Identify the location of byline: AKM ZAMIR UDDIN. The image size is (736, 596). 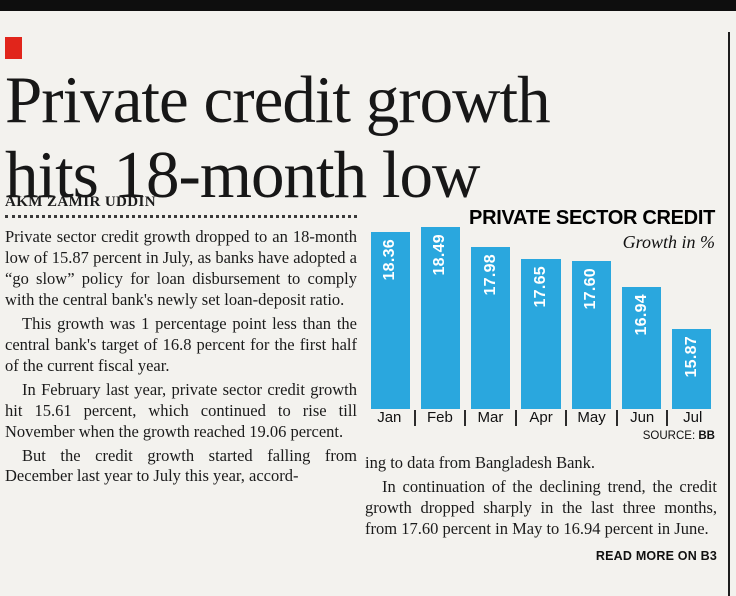
(80, 202).